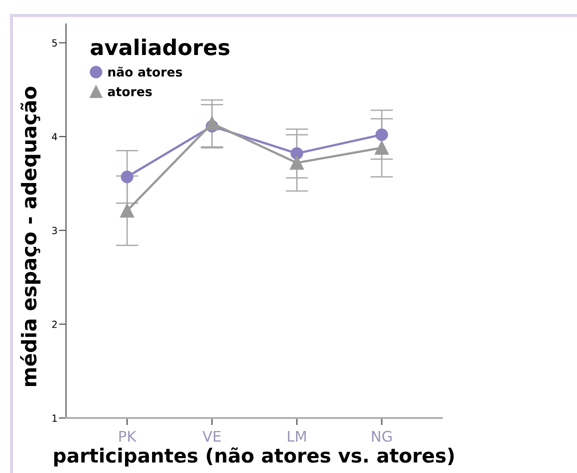 The width and height of the screenshot is (577, 473). I want to click on y-tick-label: 3, so click(54, 230).